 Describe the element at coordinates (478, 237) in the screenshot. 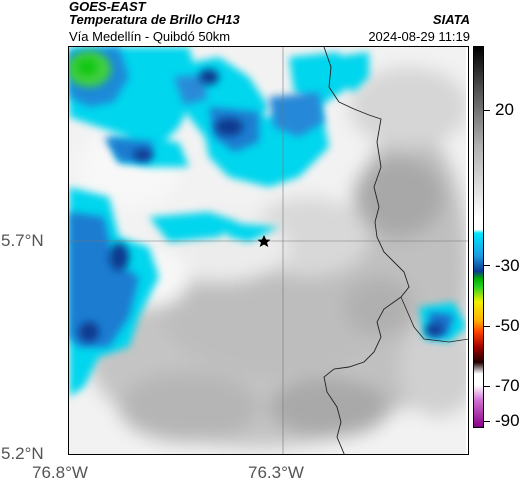

I see `temperature-colorbar` at that location.